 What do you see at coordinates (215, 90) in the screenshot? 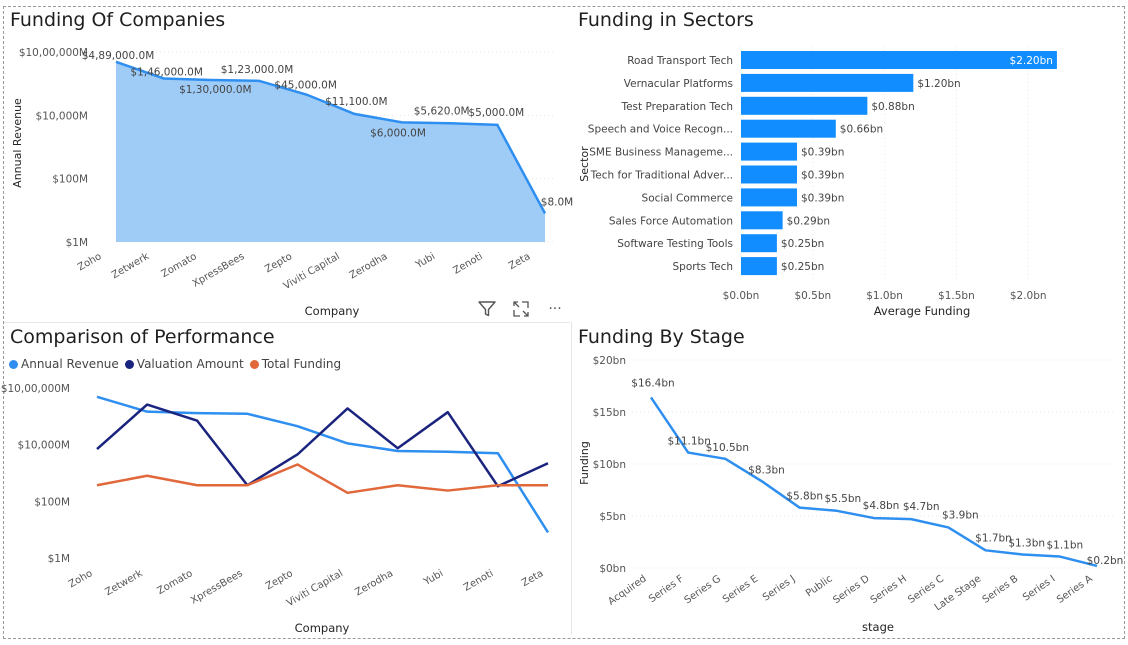
I see `data-label: $1,30,000.0M` at bounding box center [215, 90].